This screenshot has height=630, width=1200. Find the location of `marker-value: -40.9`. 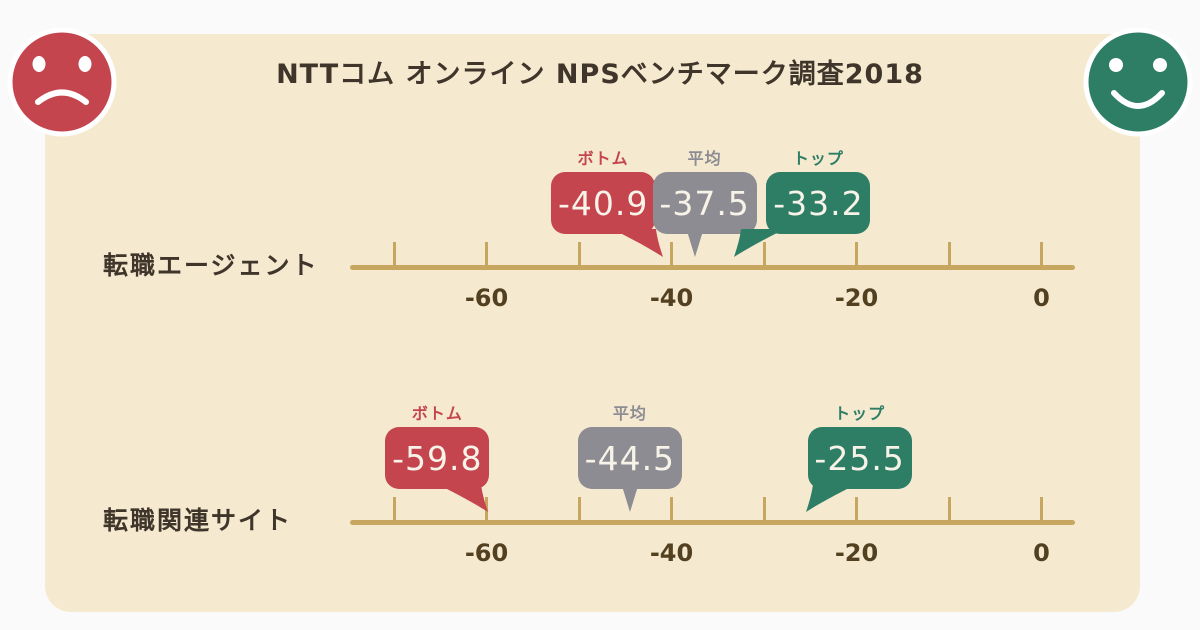

marker-value: -40.9 is located at coordinates (603, 203).